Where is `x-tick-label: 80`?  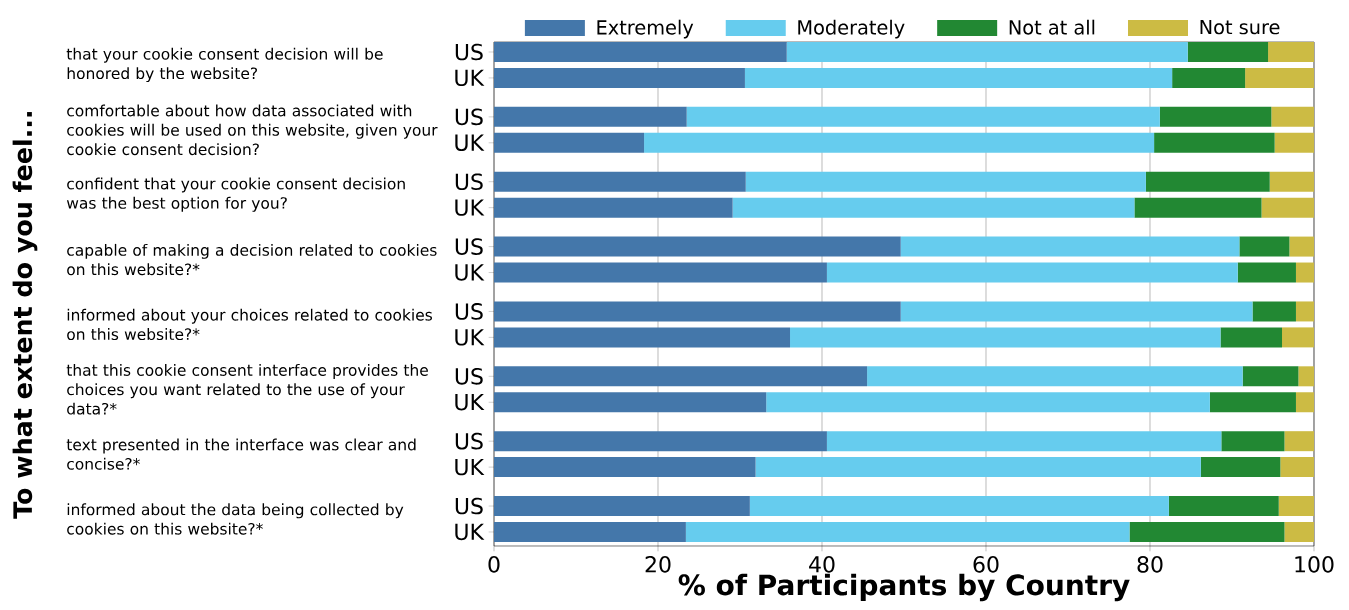
x-tick-label: 80 is located at coordinates (1150, 564).